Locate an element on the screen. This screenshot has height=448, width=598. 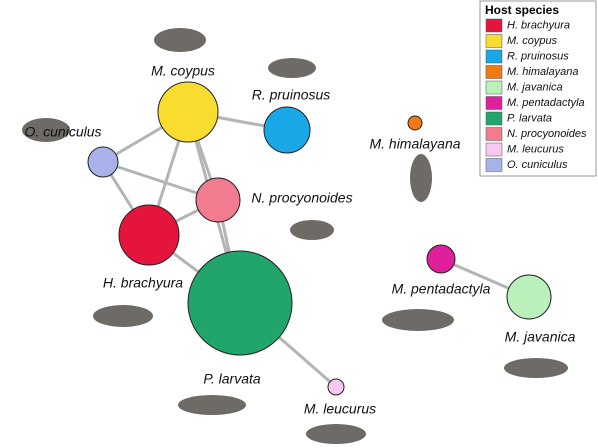
legend-label: H. brachyura is located at coordinates (538, 25).